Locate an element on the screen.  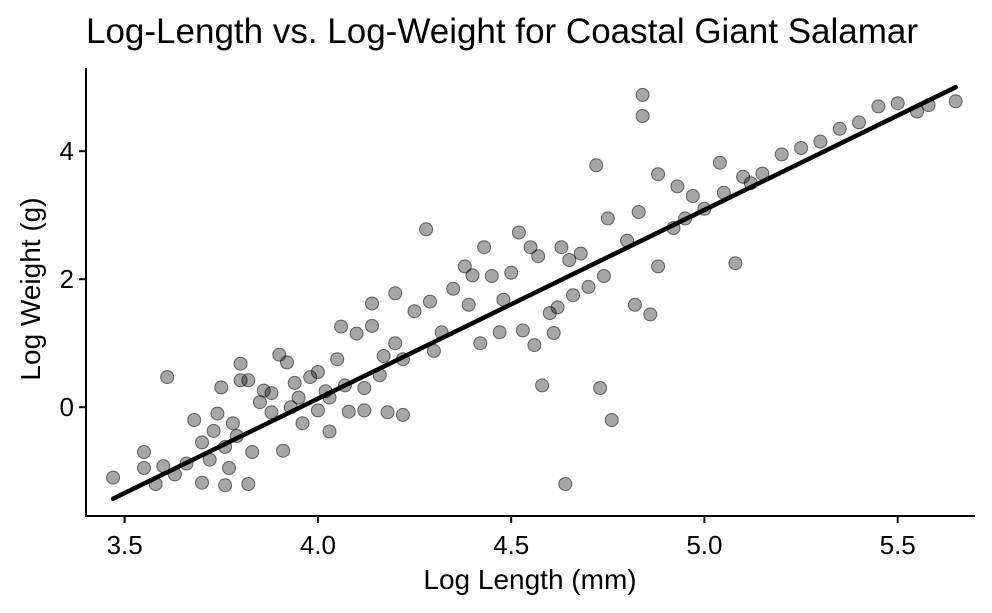
y-ticks: 0 2 4 is located at coordinates (73, 279).